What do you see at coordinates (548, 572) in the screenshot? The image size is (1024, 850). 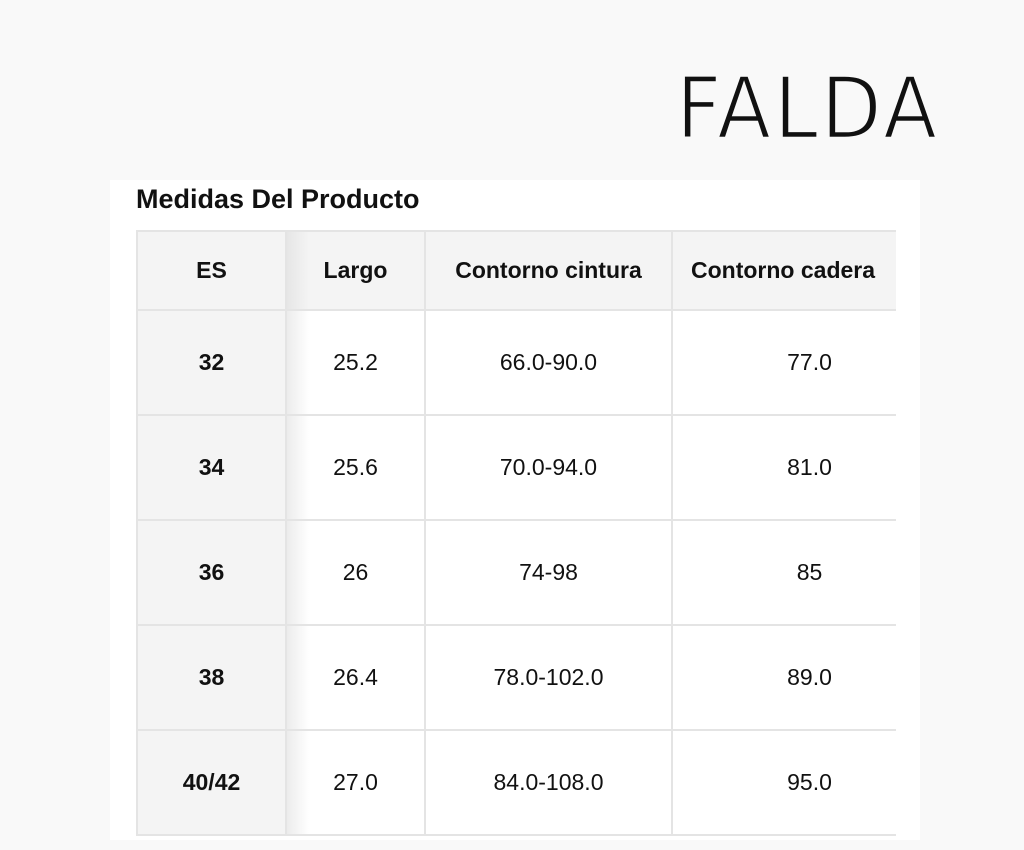 I see `cell-cintura: 74-98` at bounding box center [548, 572].